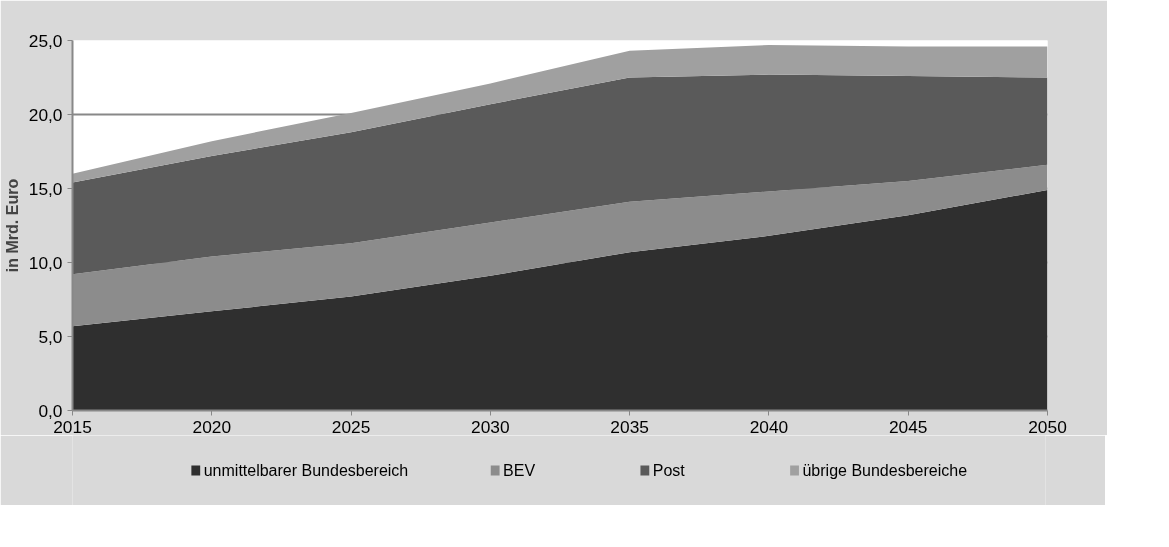 This screenshot has width=1169, height=547. What do you see at coordinates (519, 470) in the screenshot?
I see `legend-label: BEV` at bounding box center [519, 470].